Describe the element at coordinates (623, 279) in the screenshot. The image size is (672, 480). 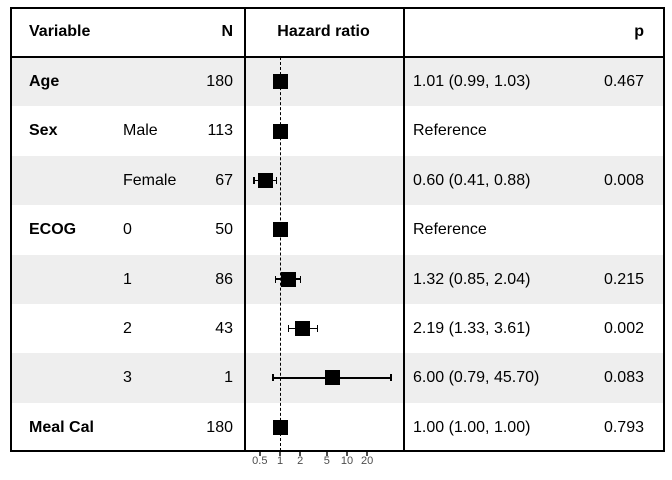
I see `p-value: 0.215` at that location.